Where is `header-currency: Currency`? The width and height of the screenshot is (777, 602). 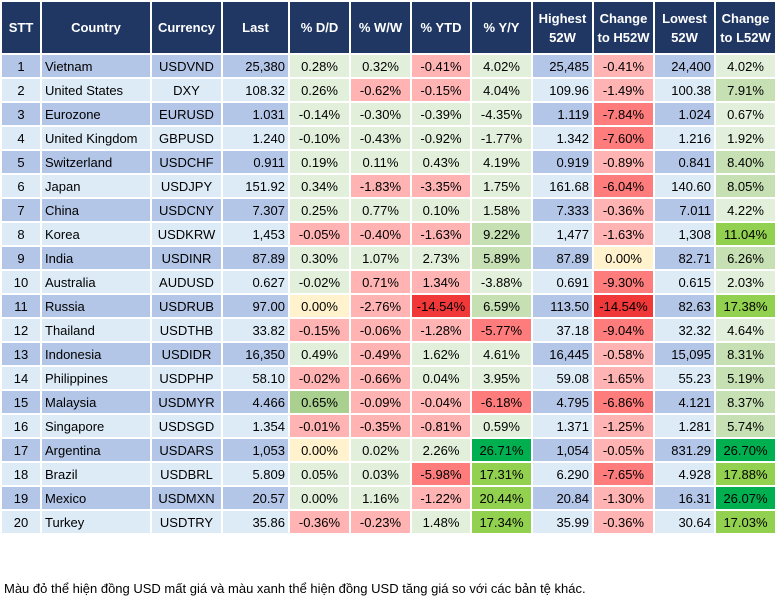
header-currency: Currency is located at coordinates (186, 27).